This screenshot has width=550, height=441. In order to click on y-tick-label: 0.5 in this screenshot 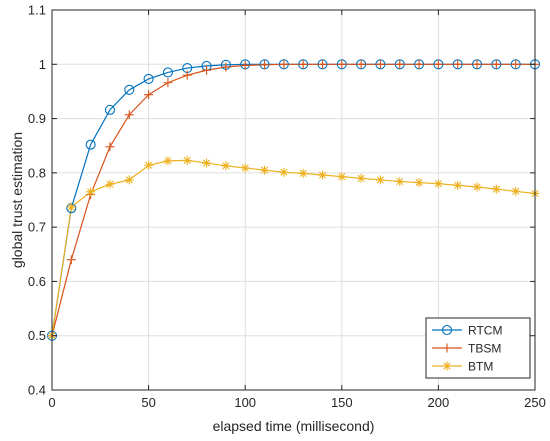, I will do `click(37, 335)`.